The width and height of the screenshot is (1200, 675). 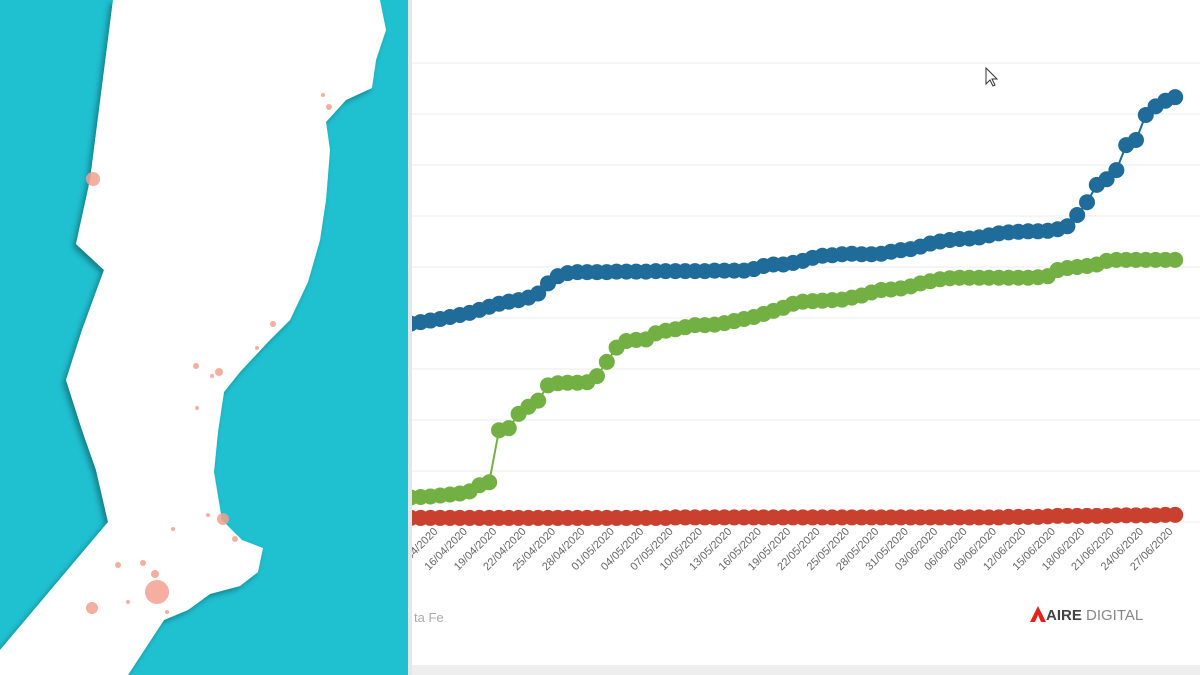 I want to click on divider, so click(x=410, y=337).